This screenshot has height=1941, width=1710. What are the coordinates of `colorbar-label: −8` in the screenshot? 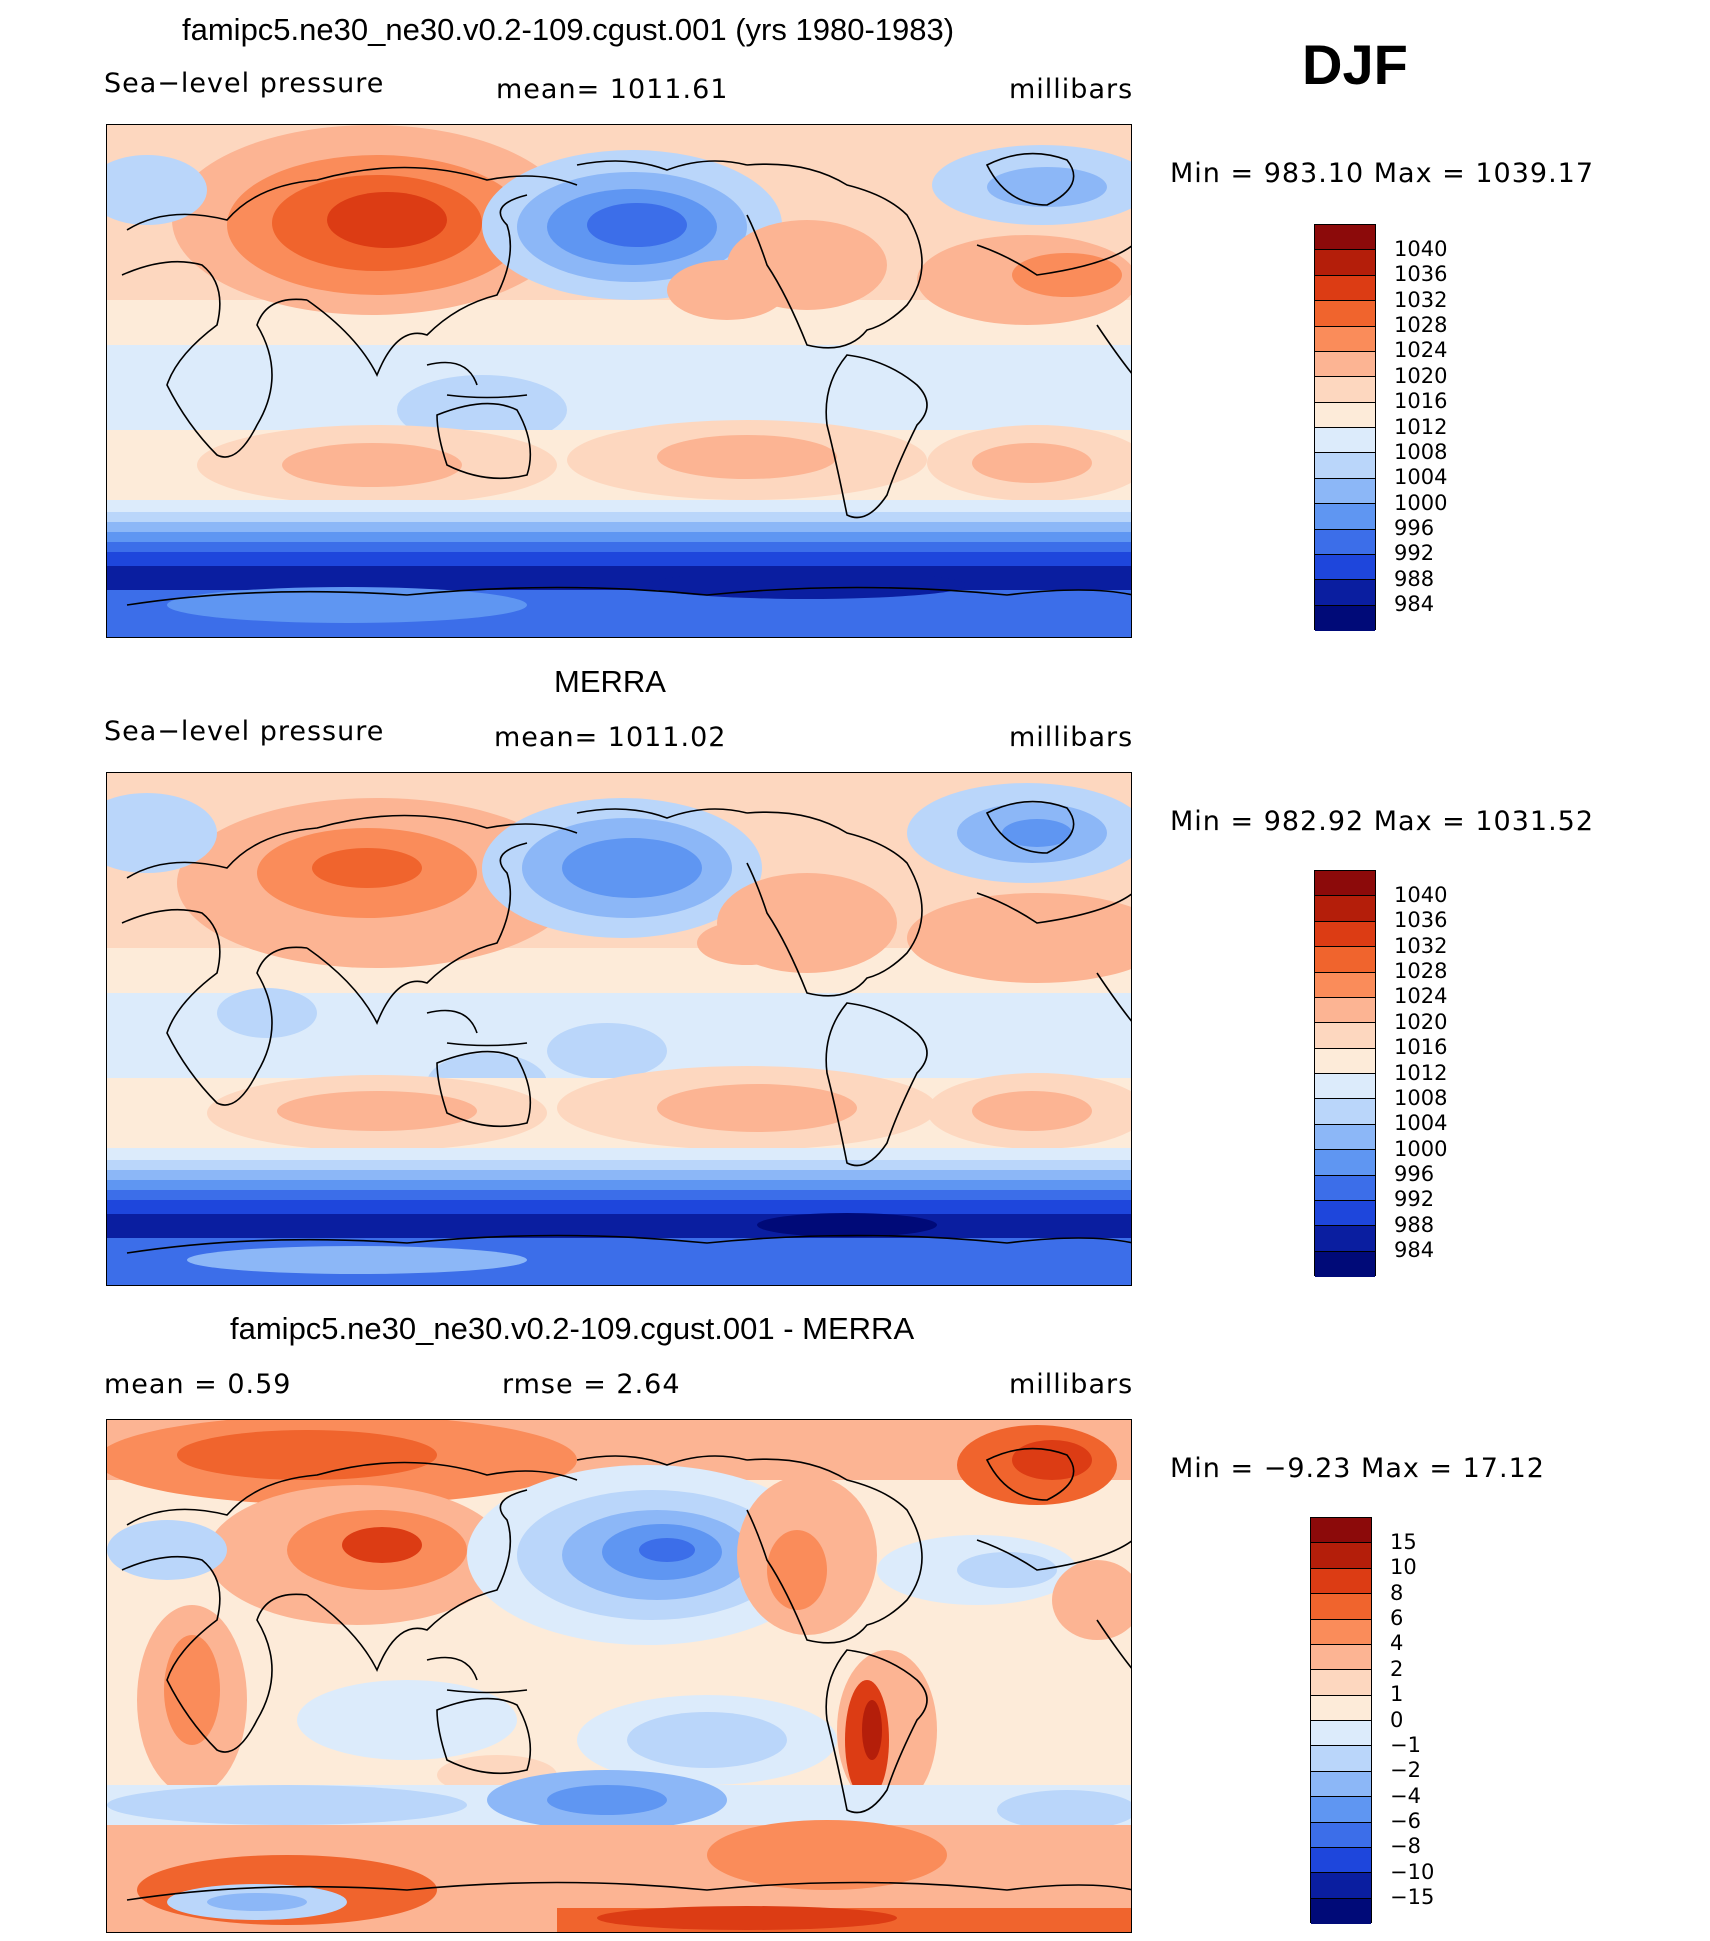 It's located at (1405, 1846).